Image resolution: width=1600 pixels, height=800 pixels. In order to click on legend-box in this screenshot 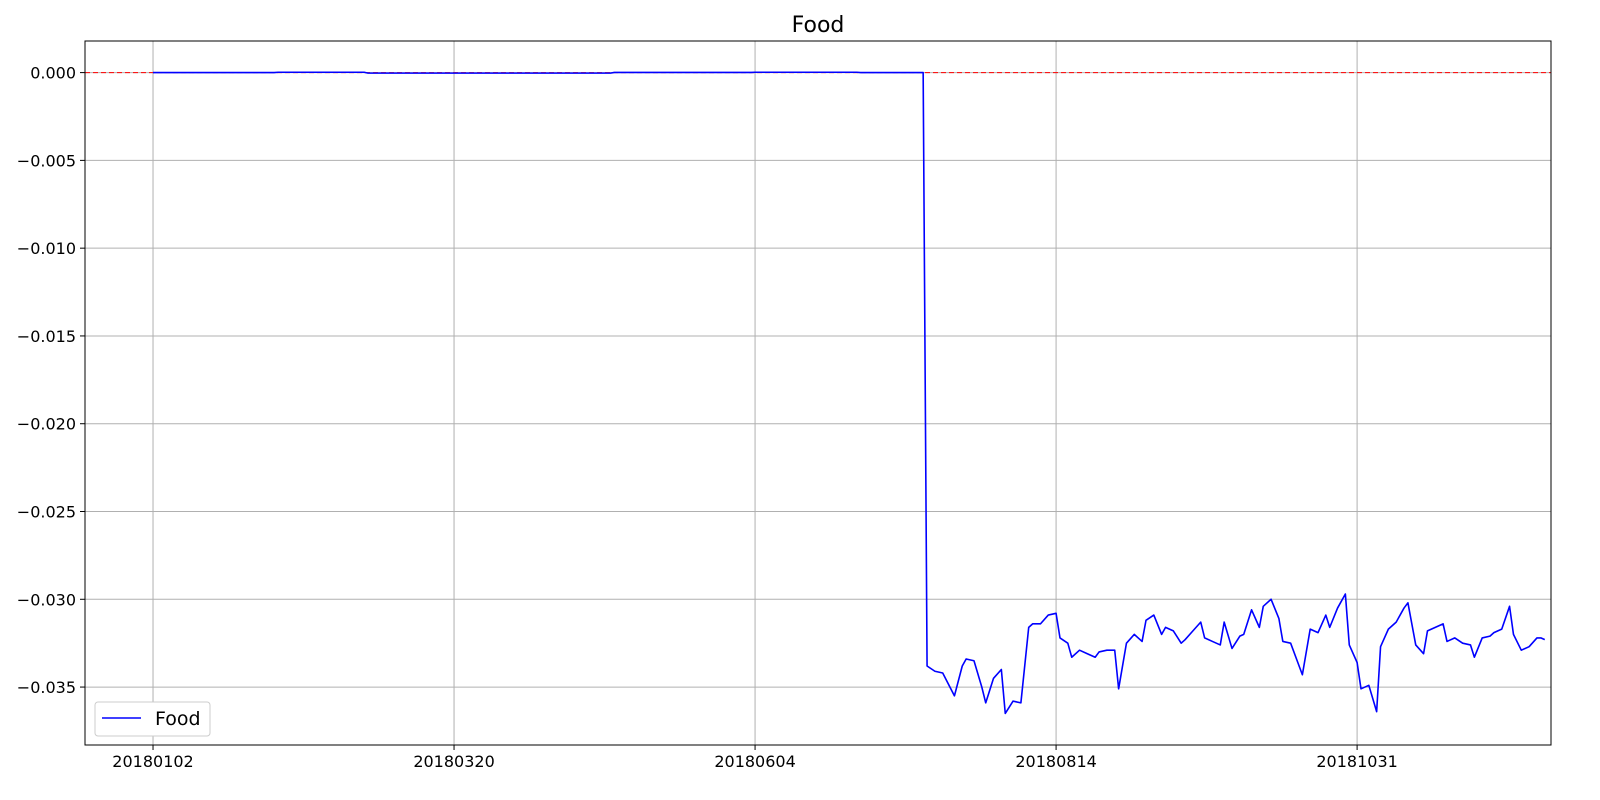, I will do `click(152, 719)`.